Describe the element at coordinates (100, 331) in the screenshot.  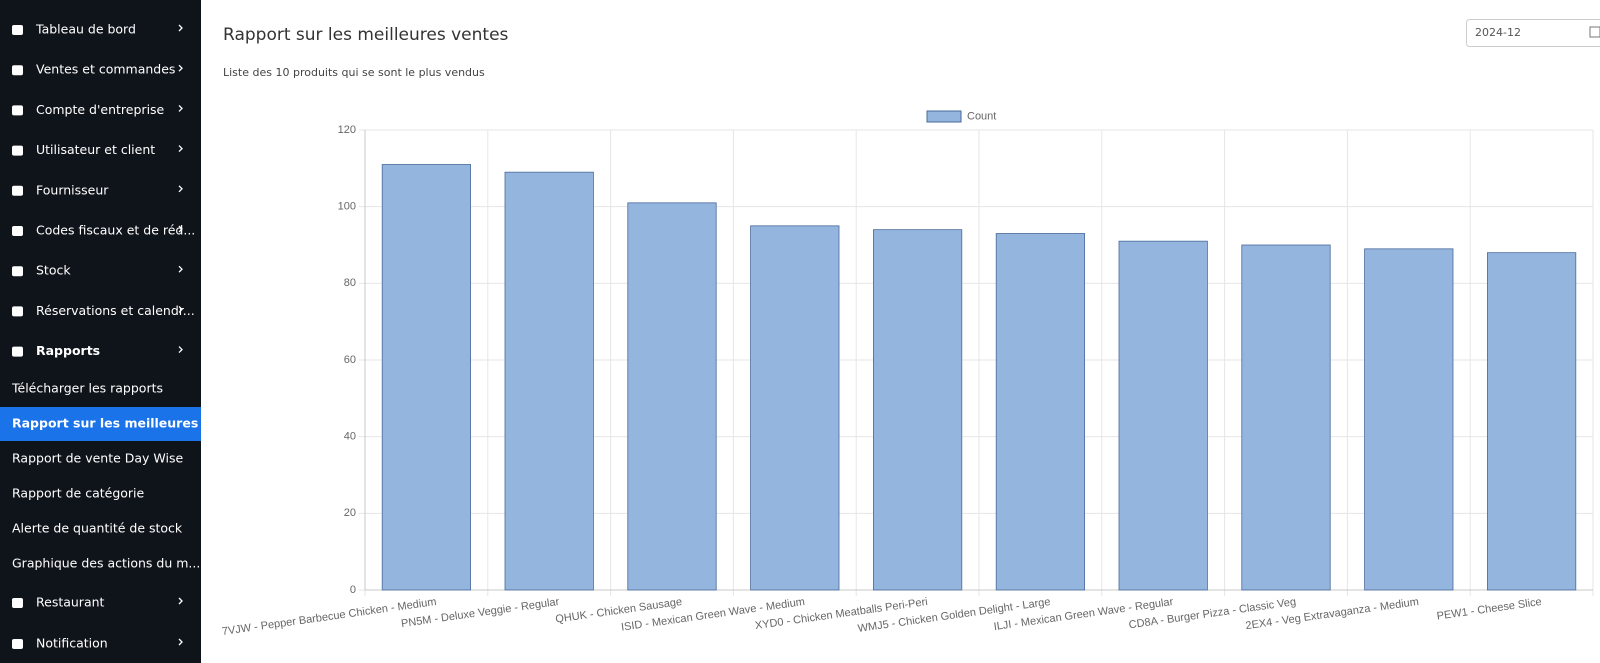
I see `sidebar` at that location.